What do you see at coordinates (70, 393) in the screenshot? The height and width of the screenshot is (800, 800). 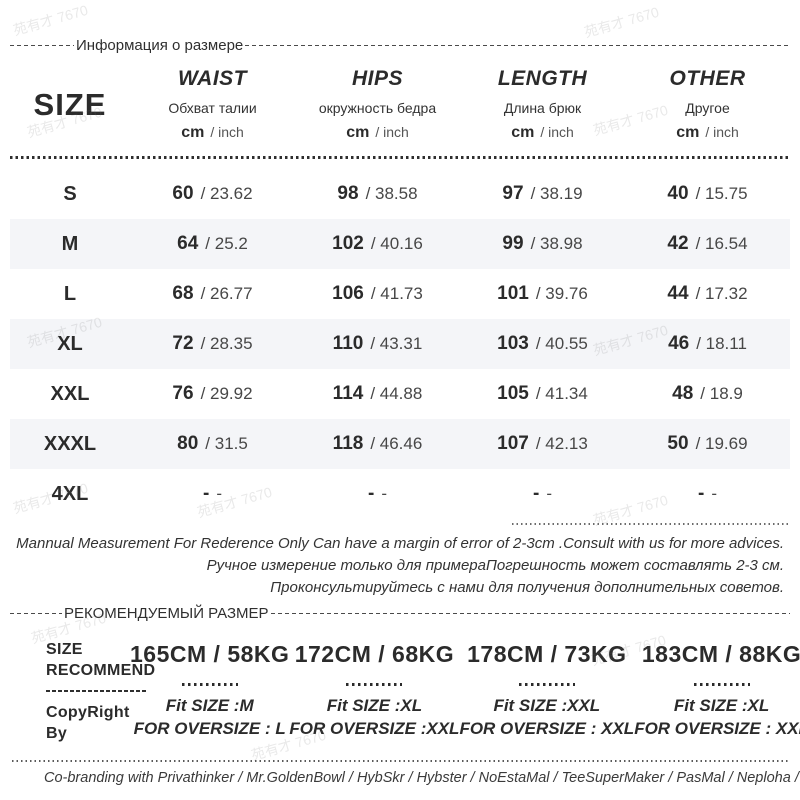 I see `size-label: XXL` at bounding box center [70, 393].